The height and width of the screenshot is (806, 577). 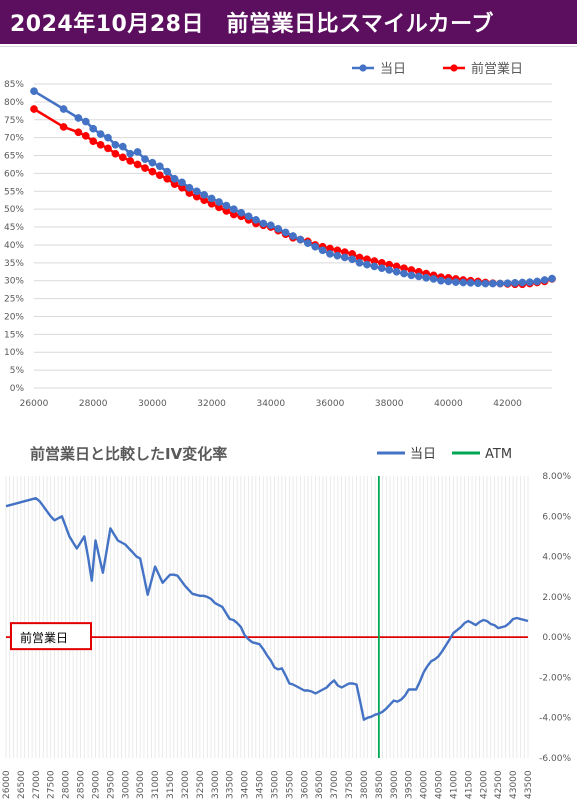 What do you see at coordinates (270, 404) in the screenshot?
I see `x-tick-label: 34000` at bounding box center [270, 404].